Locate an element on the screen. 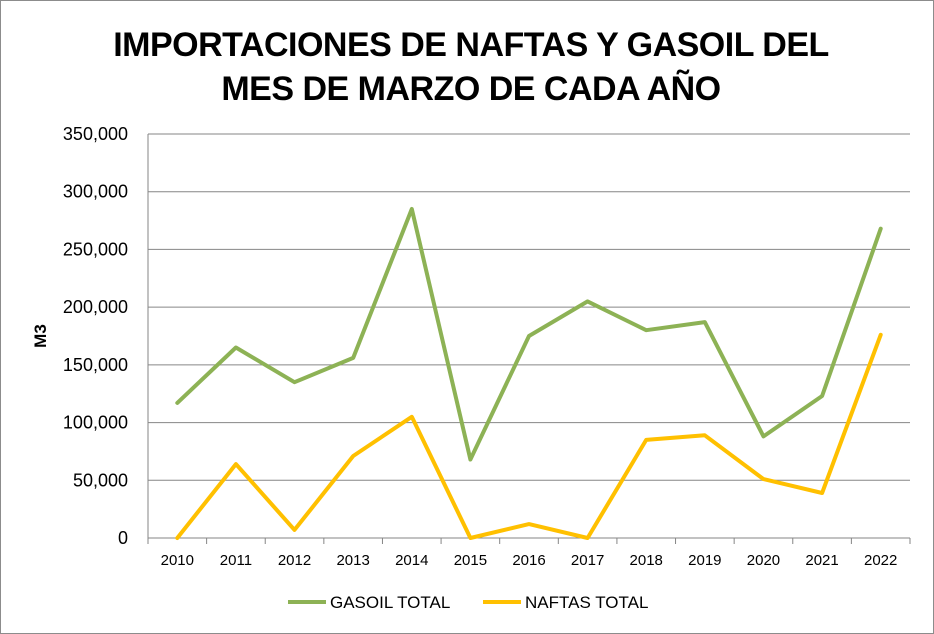  legend: GASOIL TOTAL NAFTAS TOTAL is located at coordinates (468, 602).